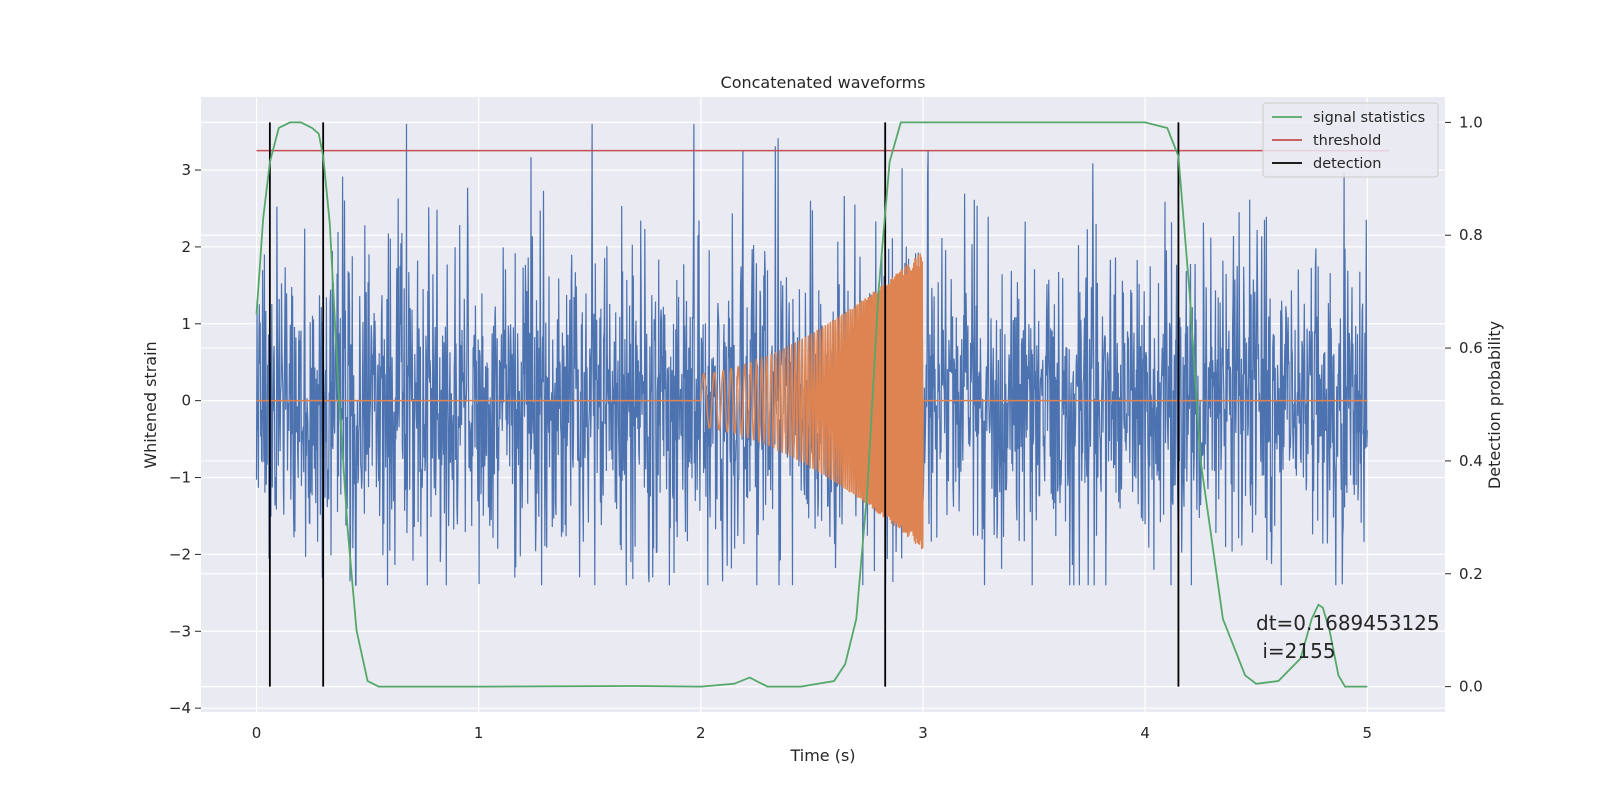  Describe the element at coordinates (1464, 404) in the screenshot. I see `y2-axis-ticks: 0.0 0.2 0.4 0.6 0.8 1.0` at that location.